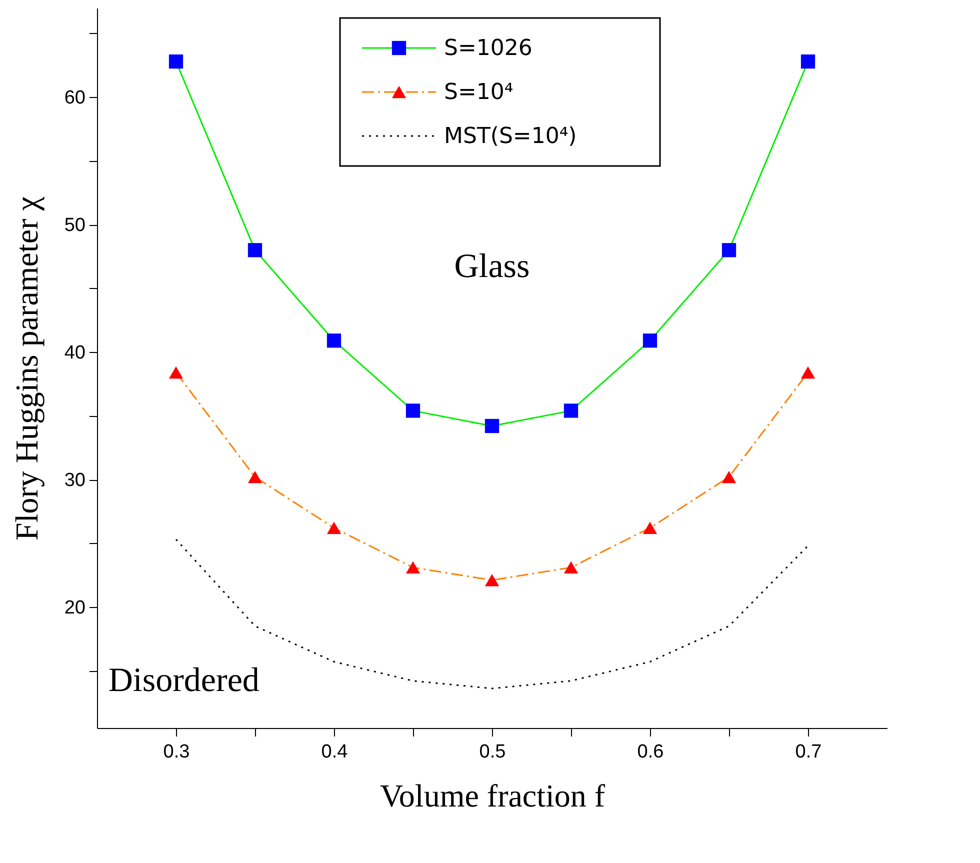  I want to click on x-tick-label: 0.3, so click(176, 752).